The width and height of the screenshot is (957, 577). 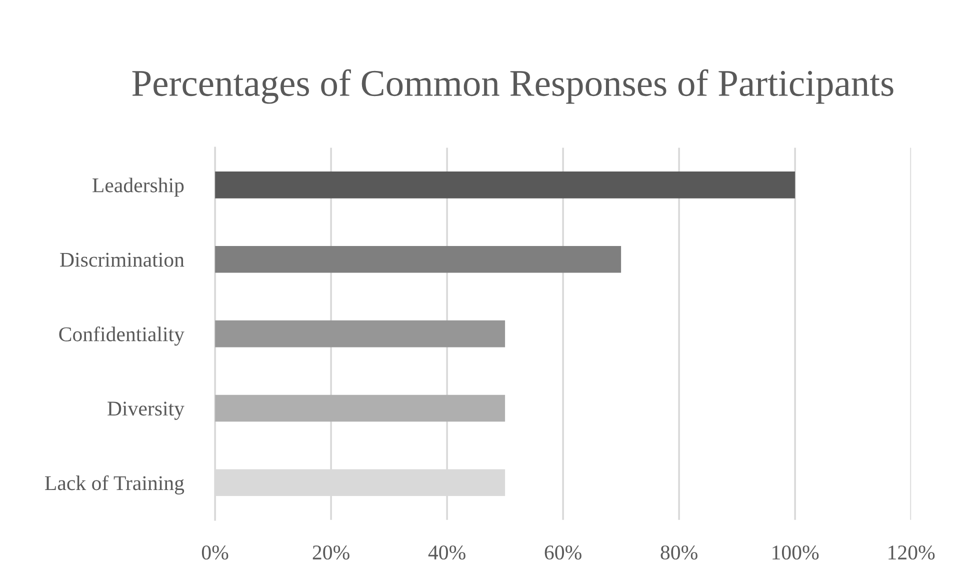 What do you see at coordinates (795, 552) in the screenshot?
I see `x-tick-label: 100%` at bounding box center [795, 552].